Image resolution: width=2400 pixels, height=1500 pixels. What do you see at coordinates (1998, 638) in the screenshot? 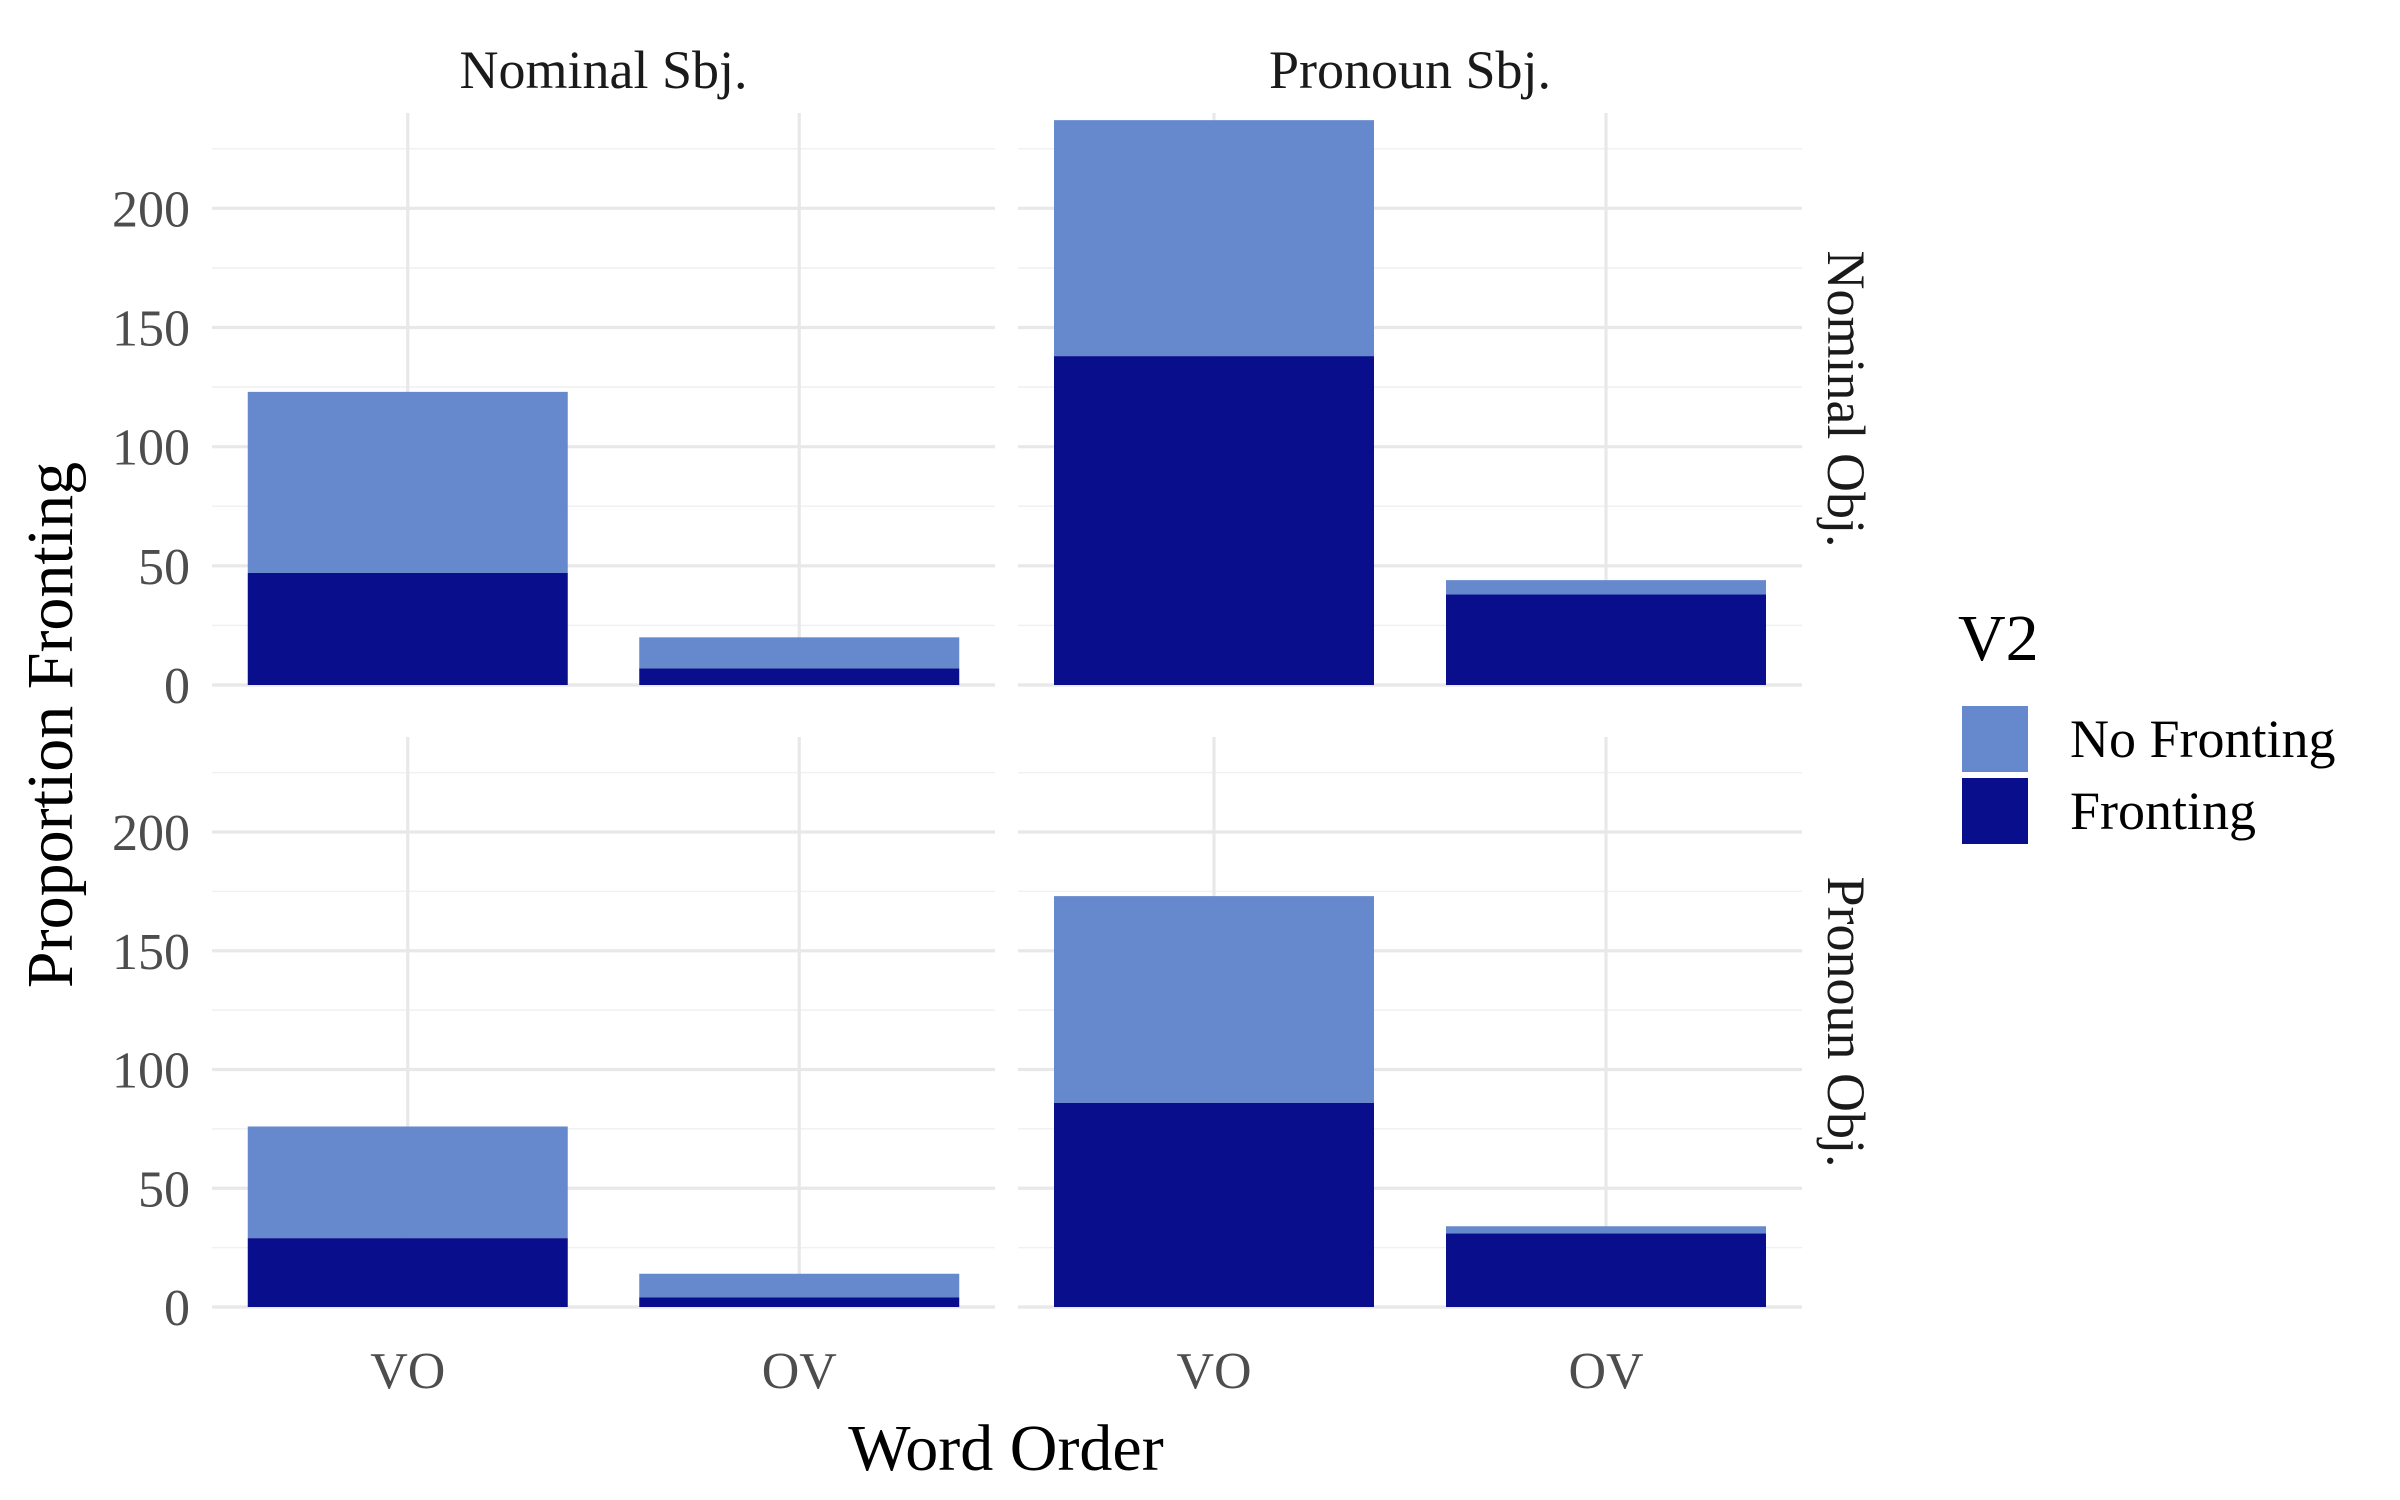
I see `legend-title: V2` at bounding box center [1998, 638].